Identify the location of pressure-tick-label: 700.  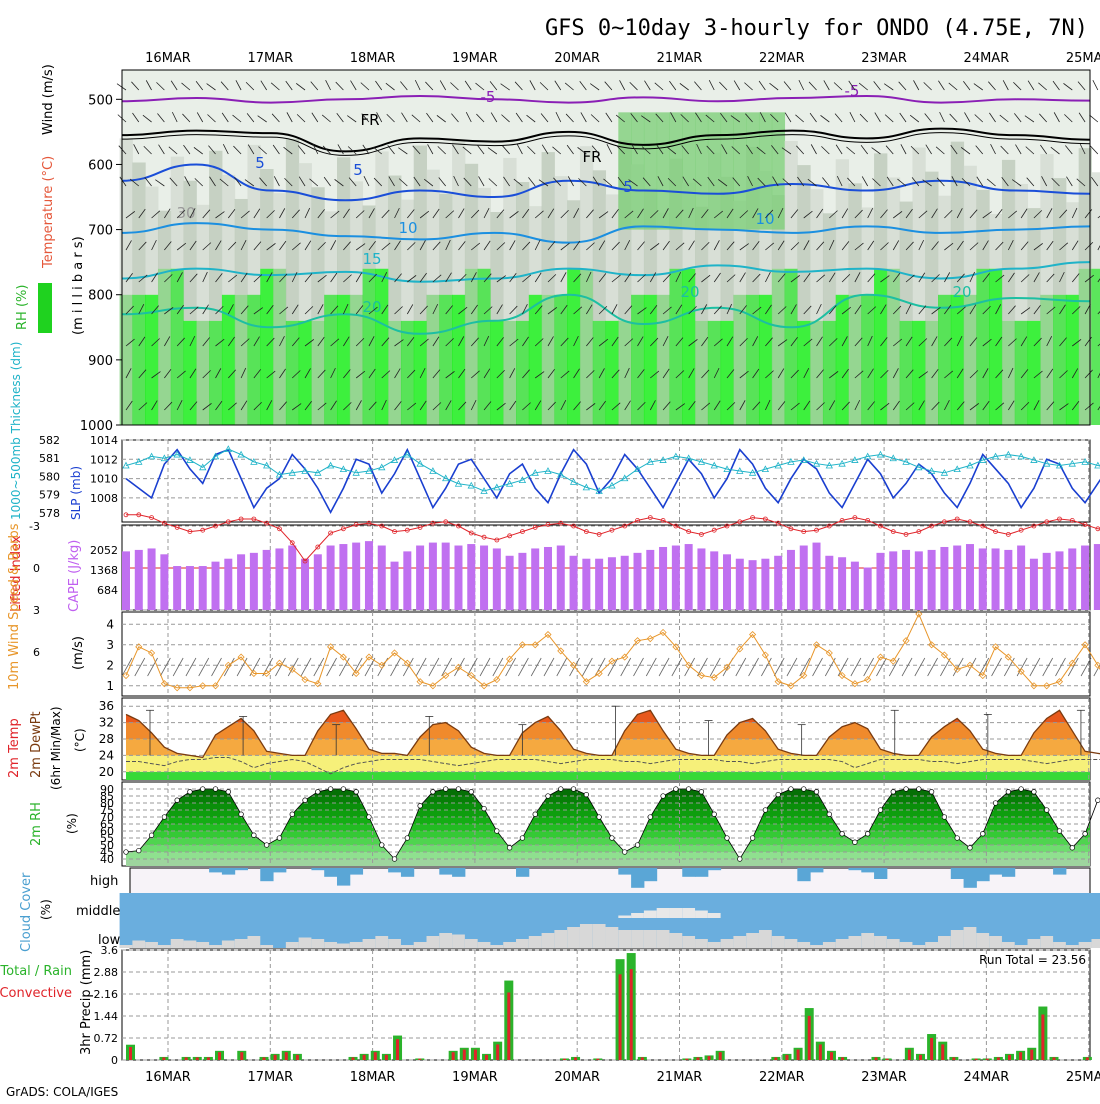
(100, 231).